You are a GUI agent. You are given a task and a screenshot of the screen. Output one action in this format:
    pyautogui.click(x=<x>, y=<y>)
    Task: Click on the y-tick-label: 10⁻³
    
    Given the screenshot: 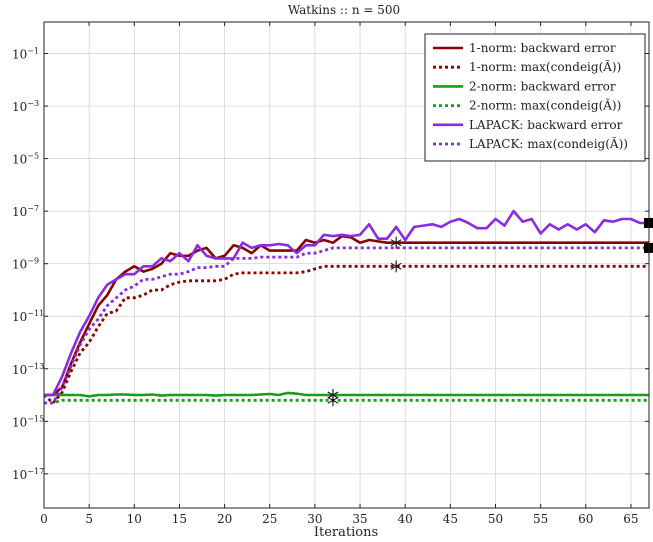 What is the action you would take?
    pyautogui.click(x=25, y=106)
    